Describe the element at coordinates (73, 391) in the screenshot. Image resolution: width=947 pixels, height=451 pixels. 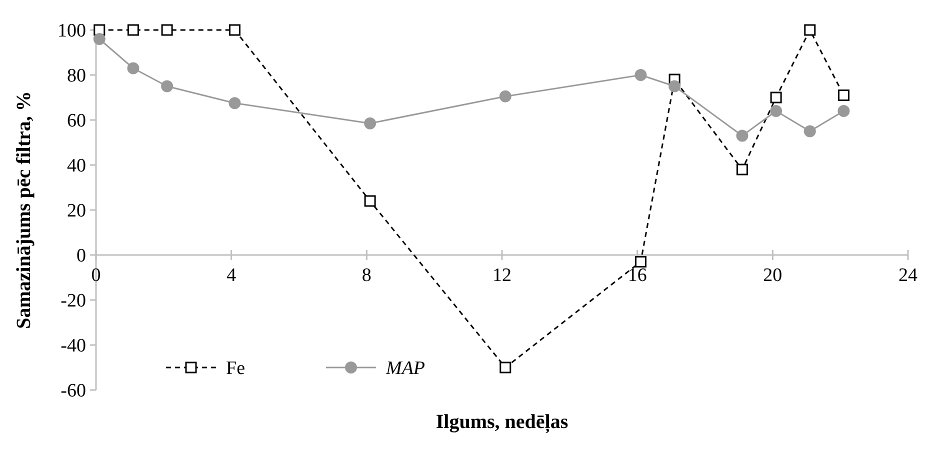
I see `y-tick-label: -60` at that location.